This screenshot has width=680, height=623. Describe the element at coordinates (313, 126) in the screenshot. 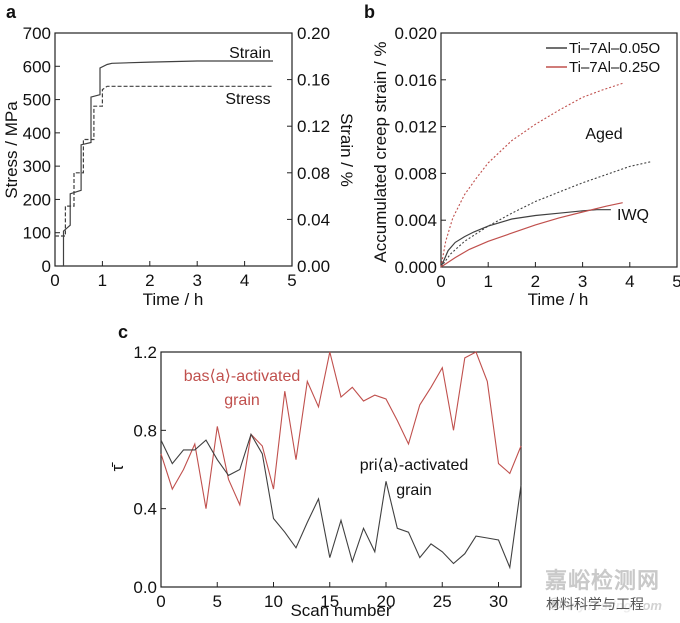

I see `panel-a-ytick-right-label-3: 0.12` at that location.